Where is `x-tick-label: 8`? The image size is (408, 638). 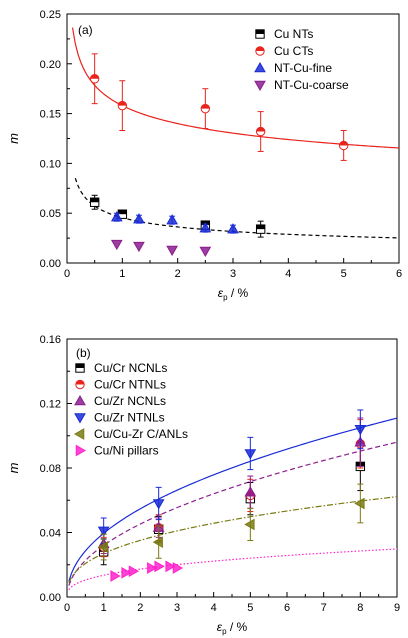
x-tick-label: 8 is located at coordinates (360, 608).